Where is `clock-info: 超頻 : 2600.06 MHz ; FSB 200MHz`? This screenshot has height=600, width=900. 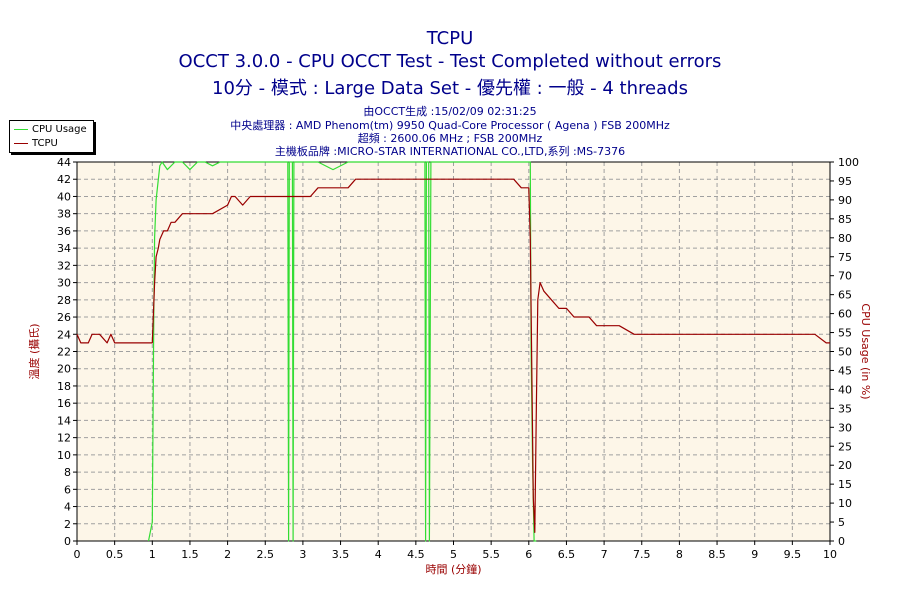 clock-info: 超頻 : 2600.06 MHz ; FSB 200MHz is located at coordinates (450, 138).